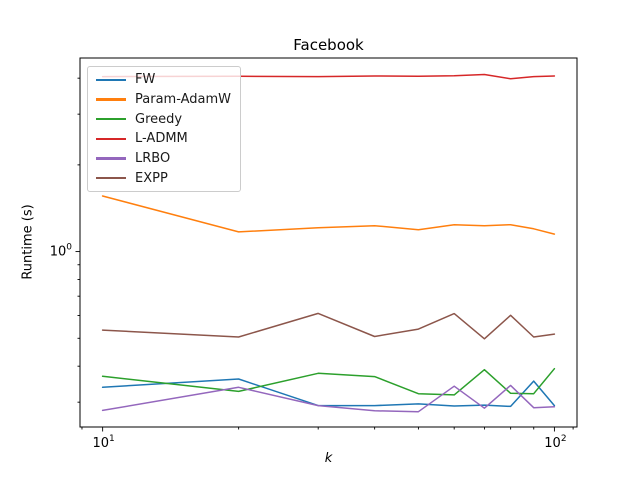 The image size is (640, 480). Describe the element at coordinates (111, 119) in the screenshot. I see `legend-swatch-greedy` at that location.